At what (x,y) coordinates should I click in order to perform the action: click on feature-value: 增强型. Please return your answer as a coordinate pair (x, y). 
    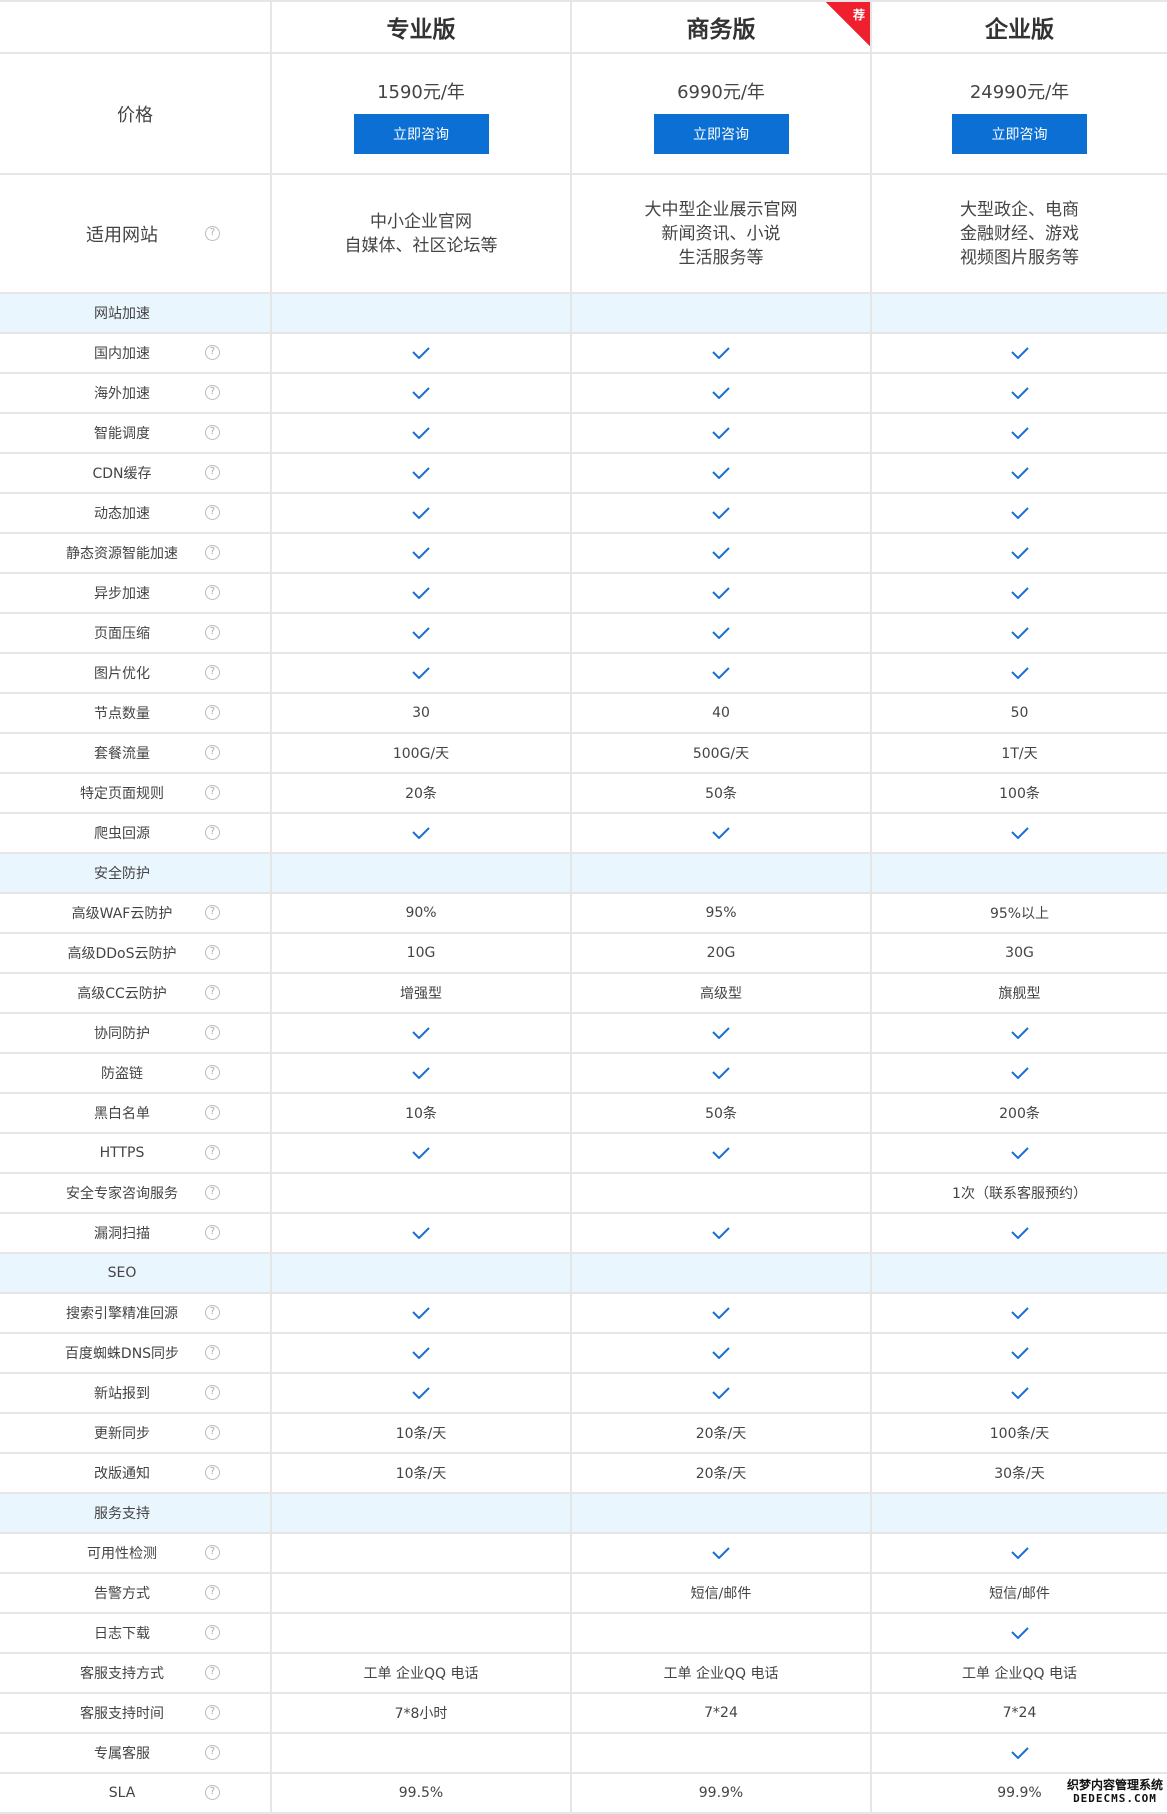
    Looking at the image, I should click on (422, 993).